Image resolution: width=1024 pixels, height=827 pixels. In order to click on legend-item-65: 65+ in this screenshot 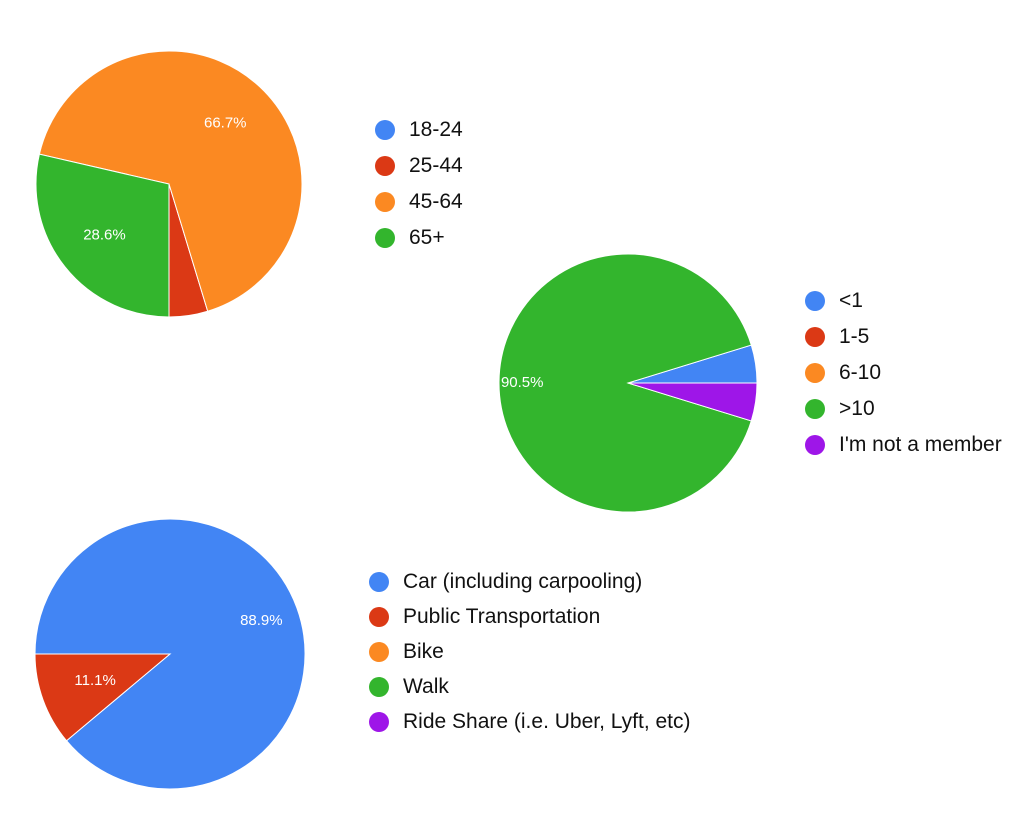, I will do `click(419, 238)`.